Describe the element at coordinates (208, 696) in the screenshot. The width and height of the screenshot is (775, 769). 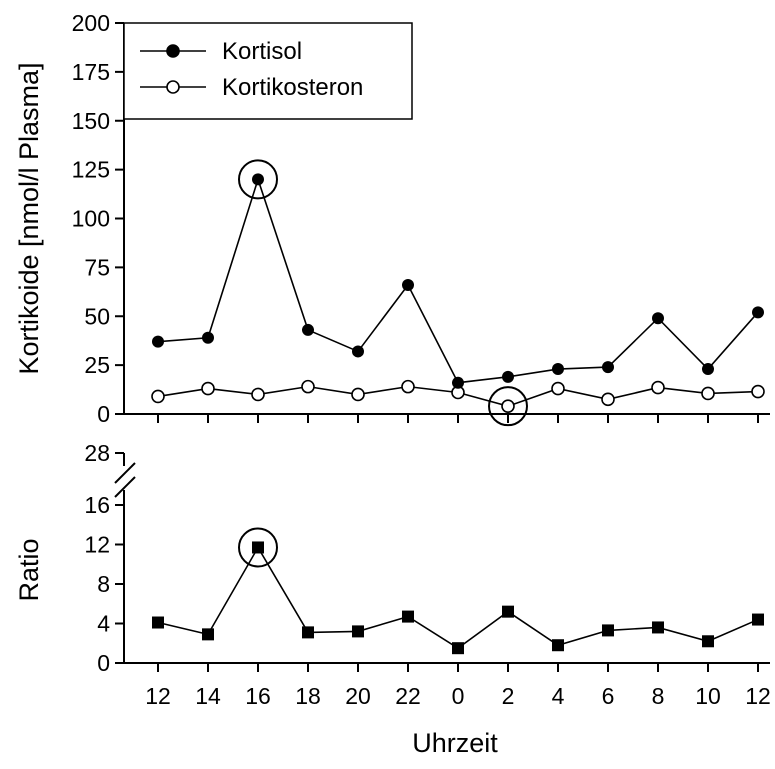
I see `x-tick-label: 14` at that location.